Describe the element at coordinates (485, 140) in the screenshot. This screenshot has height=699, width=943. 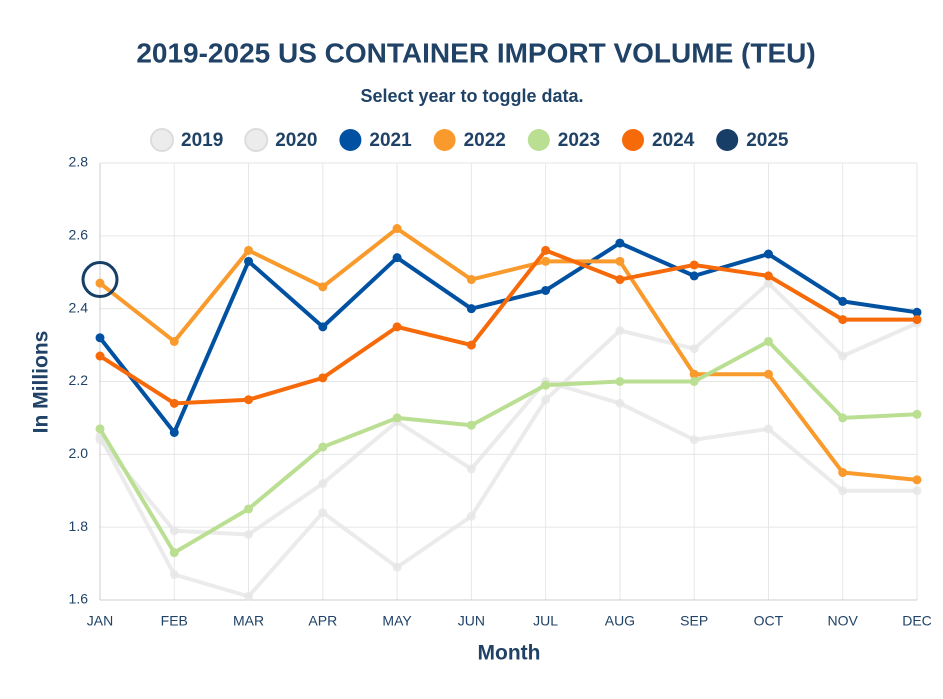
I see `legend-label: 2022` at that location.